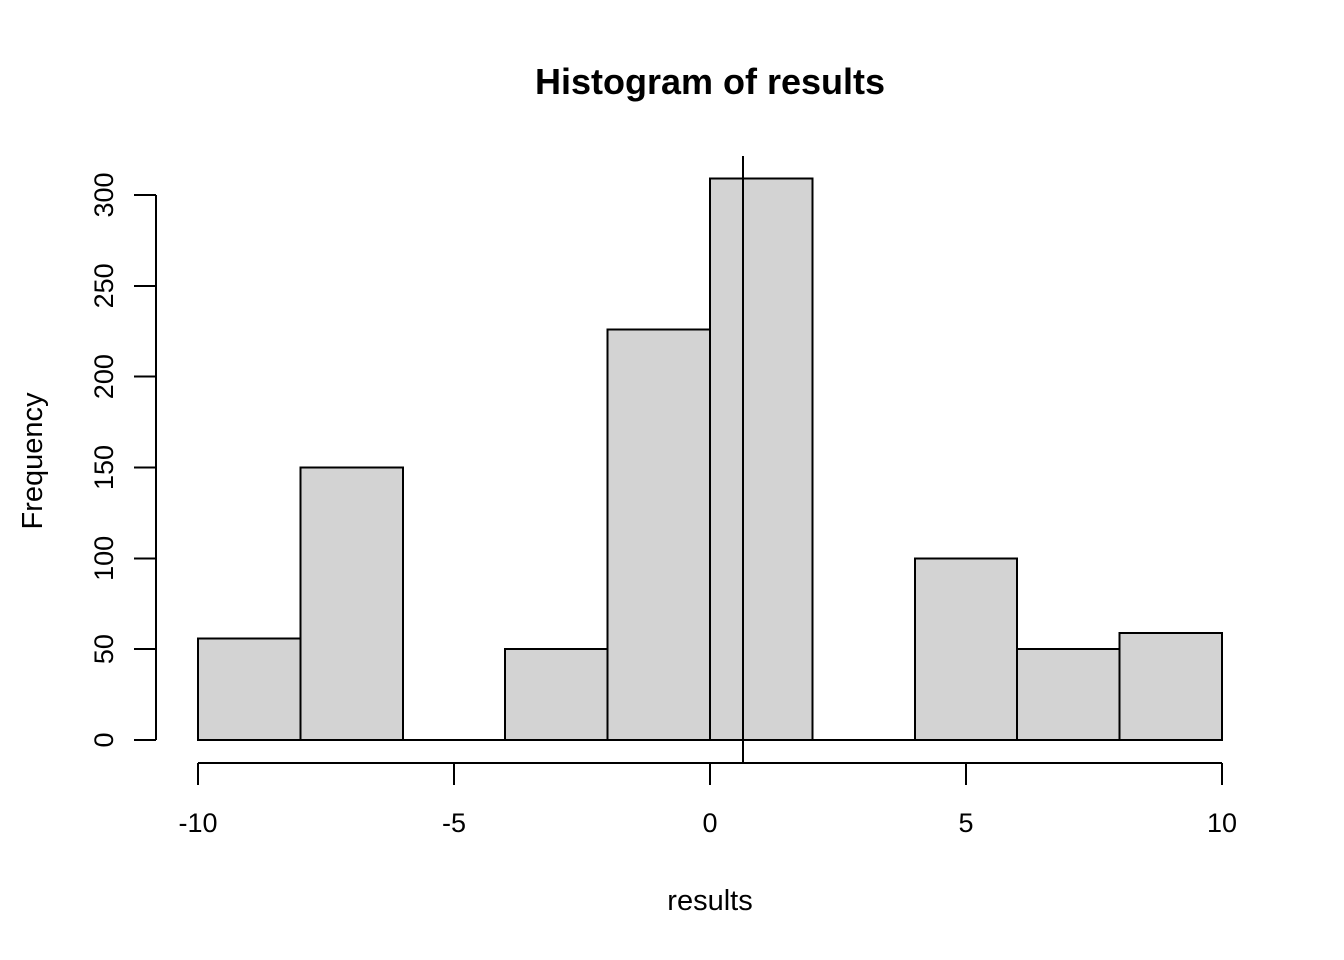 The width and height of the screenshot is (1344, 960). I want to click on y-tick-label: 100, so click(104, 558).